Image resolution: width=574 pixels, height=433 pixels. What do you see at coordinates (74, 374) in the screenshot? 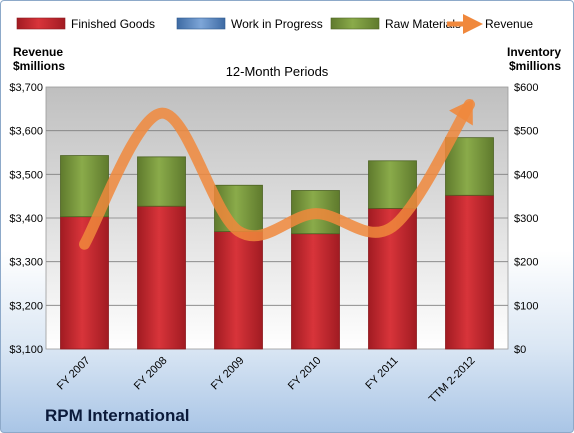
I see `x-tick-label: FY 2007` at bounding box center [74, 374].